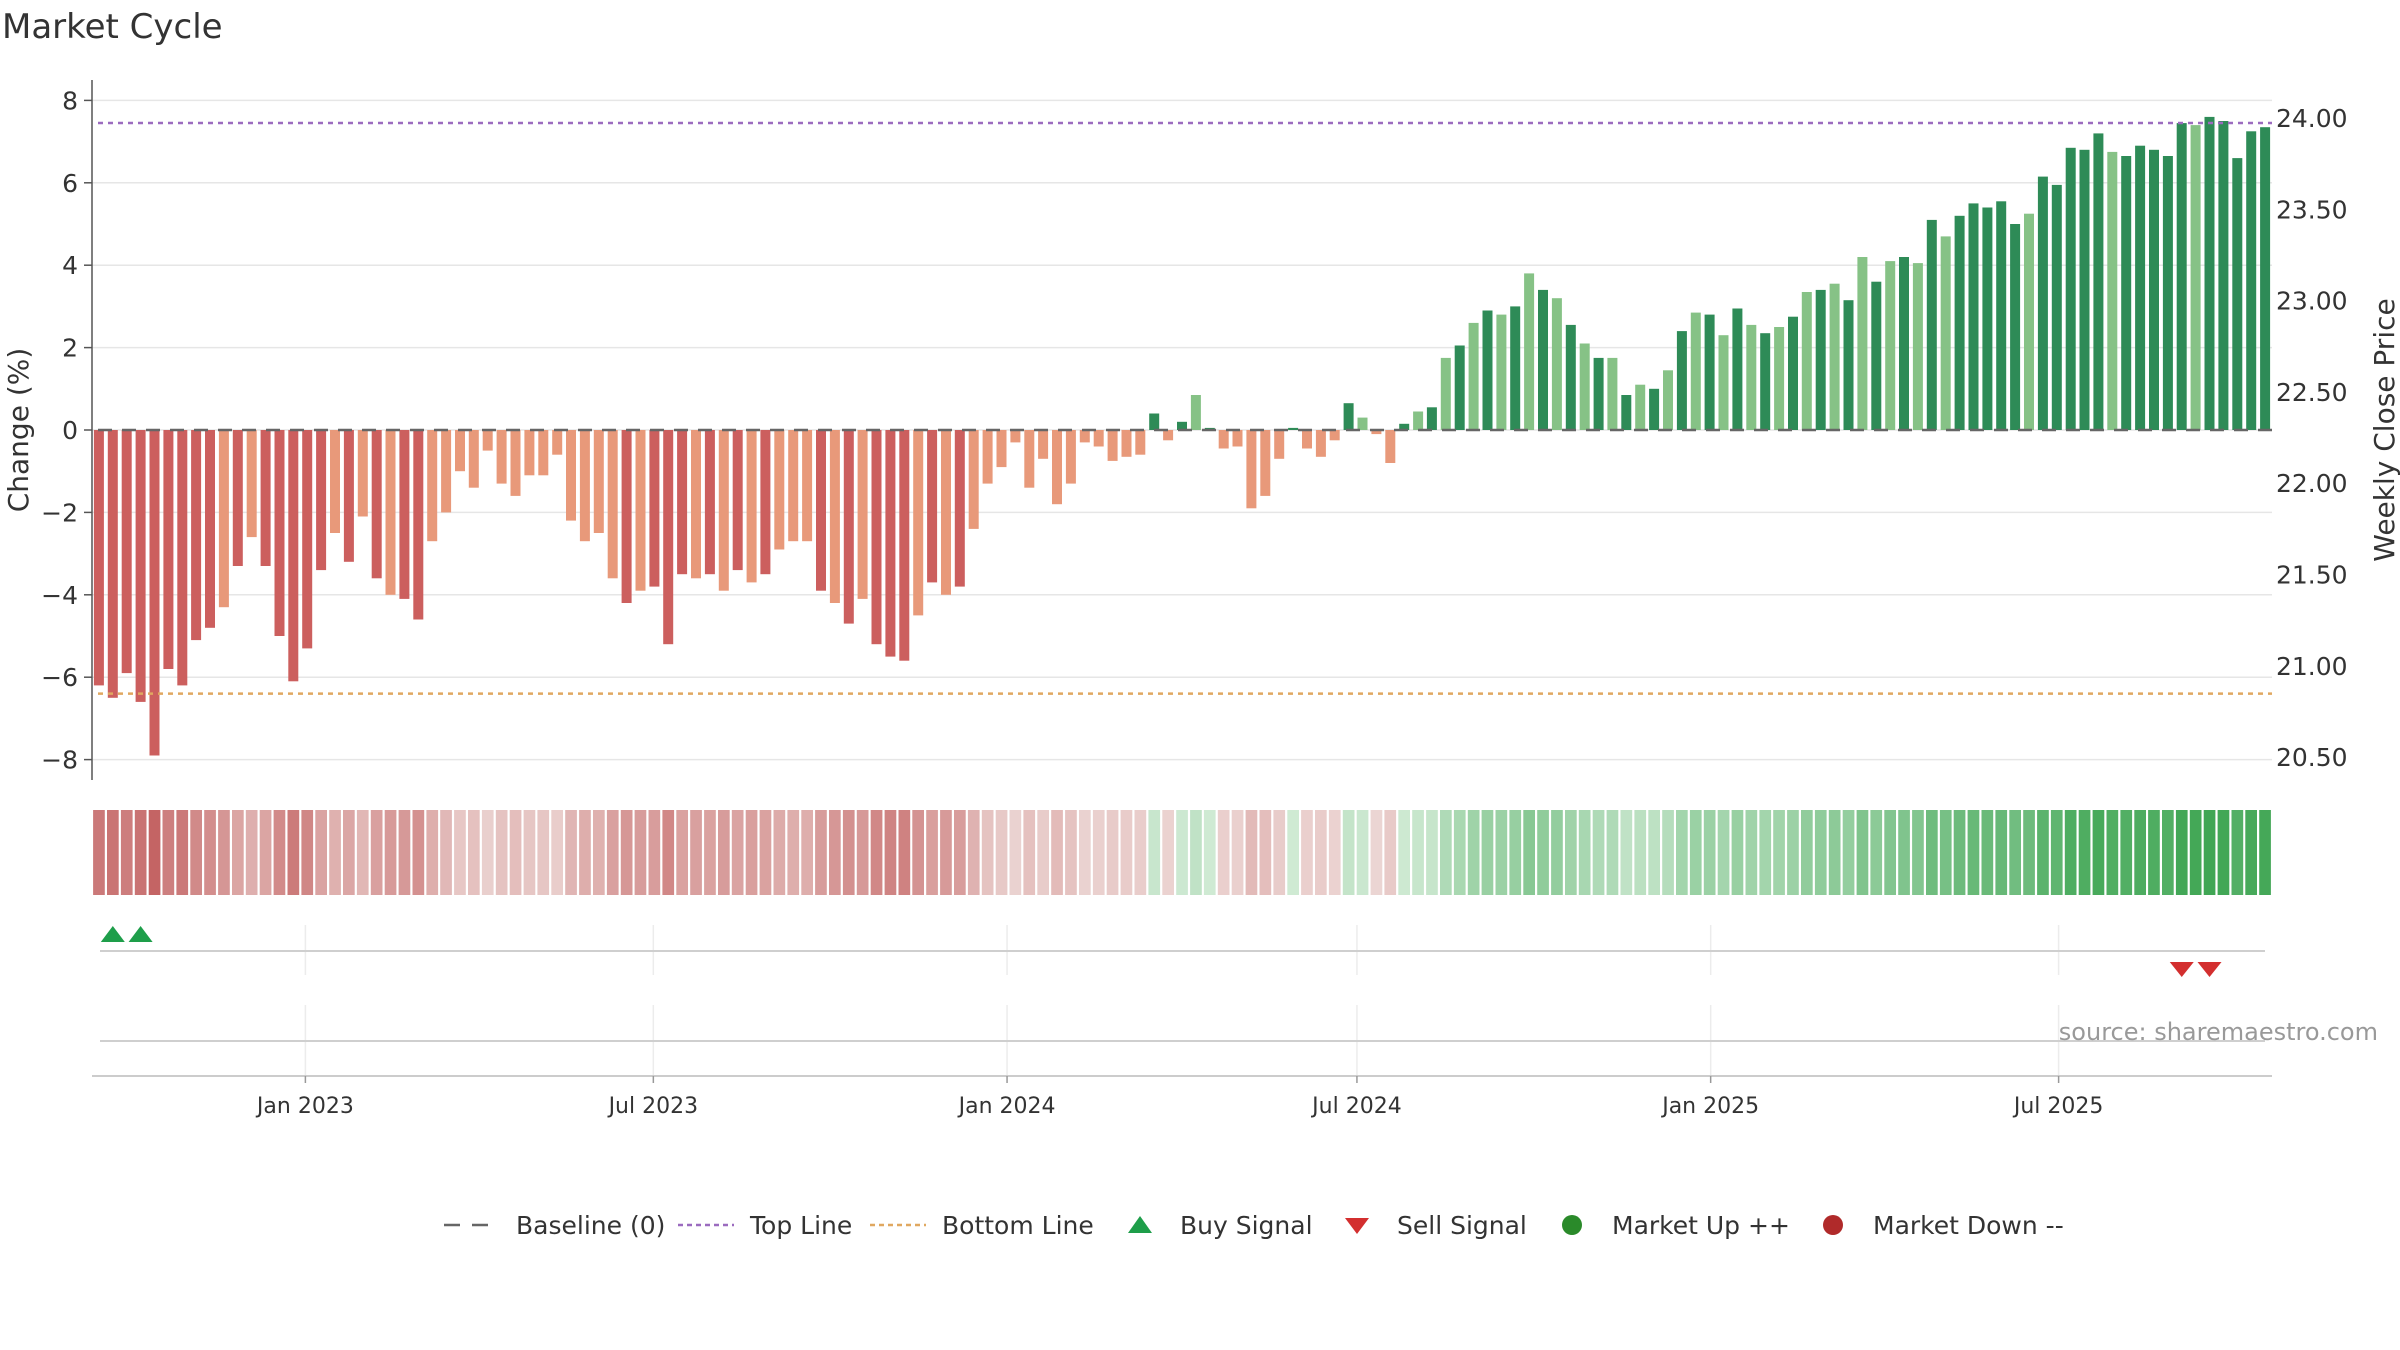 This screenshot has width=2400, height=1350. Describe the element at coordinates (2312, 438) in the screenshot. I see `right-axis: 24.00 23.50 23.00 22.50 22.00 21.50 21.00 20.50` at that location.